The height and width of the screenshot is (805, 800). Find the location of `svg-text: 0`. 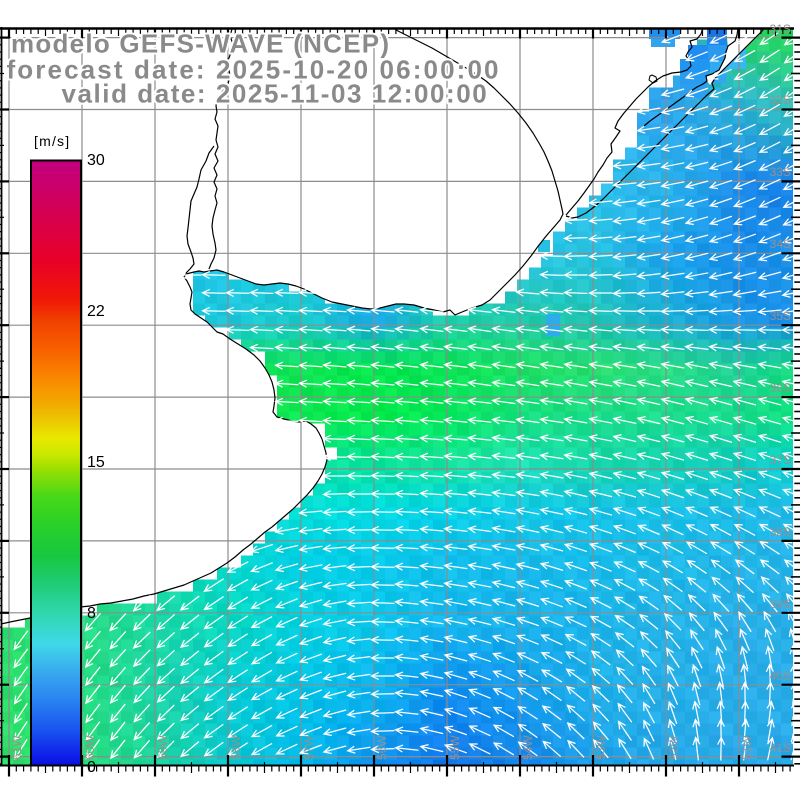

svg-text: 0 is located at coordinates (91, 767).